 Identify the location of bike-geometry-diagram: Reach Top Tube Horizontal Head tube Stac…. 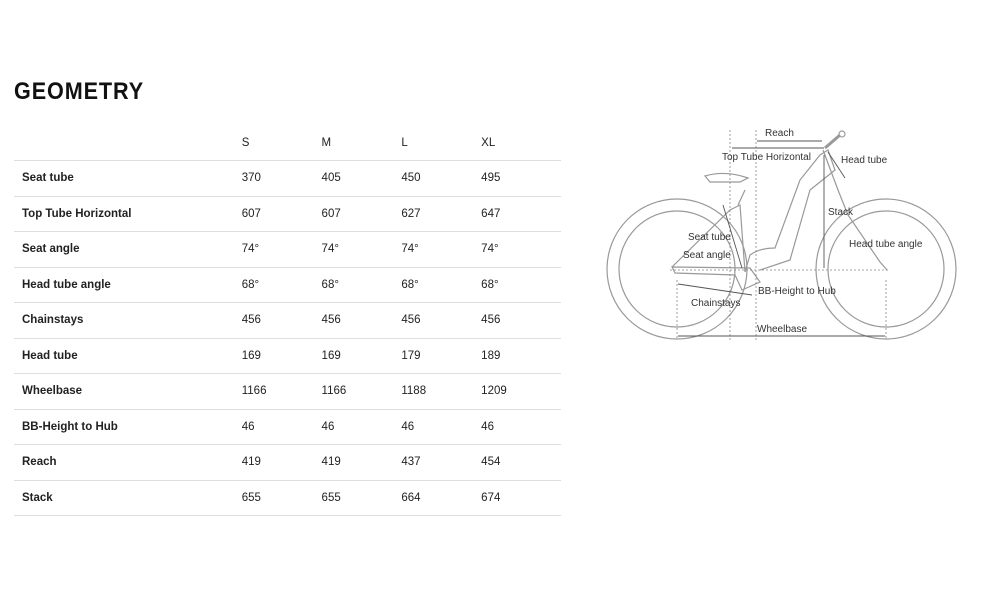
(781, 234).